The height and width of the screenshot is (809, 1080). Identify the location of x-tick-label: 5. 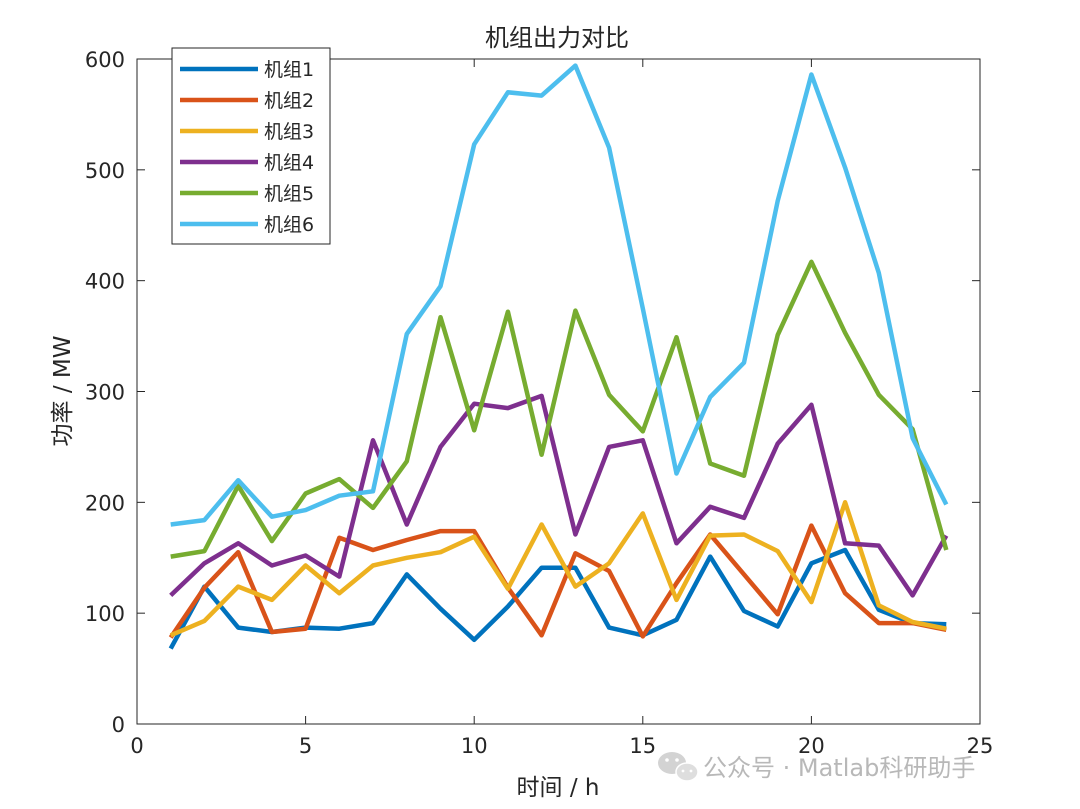
(305, 746).